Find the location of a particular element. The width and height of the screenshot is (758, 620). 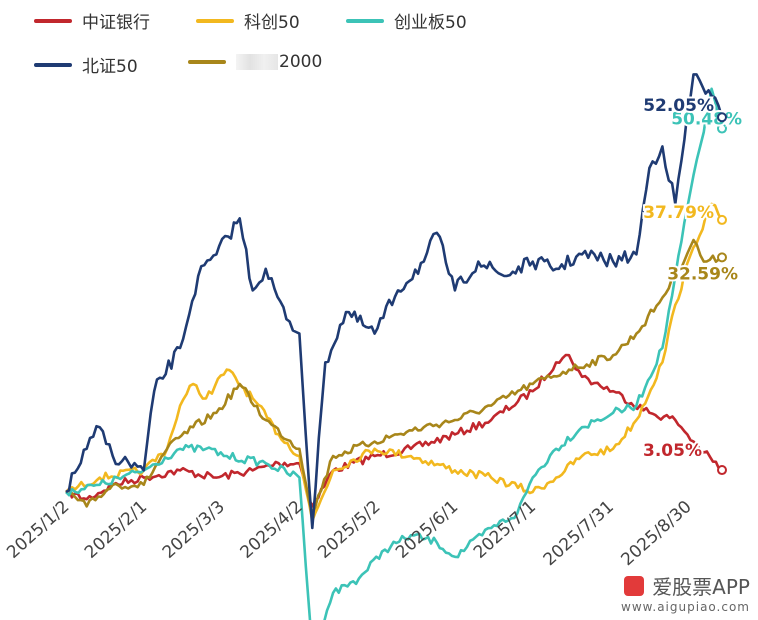

end-value-label: 37.79% is located at coordinates (678, 213).